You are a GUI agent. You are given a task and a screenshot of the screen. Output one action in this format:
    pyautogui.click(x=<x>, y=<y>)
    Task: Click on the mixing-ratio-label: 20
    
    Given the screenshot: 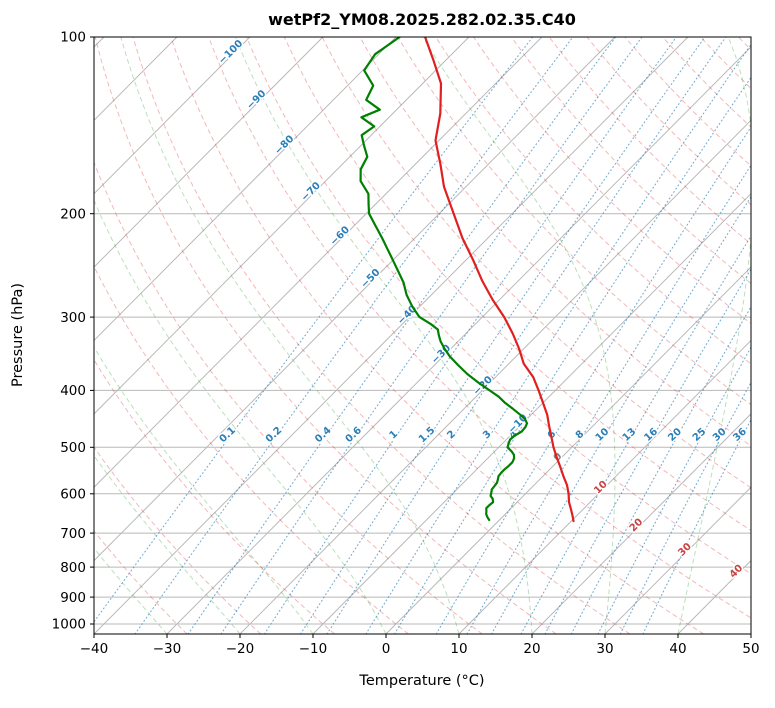 What is the action you would take?
    pyautogui.click(x=675, y=435)
    